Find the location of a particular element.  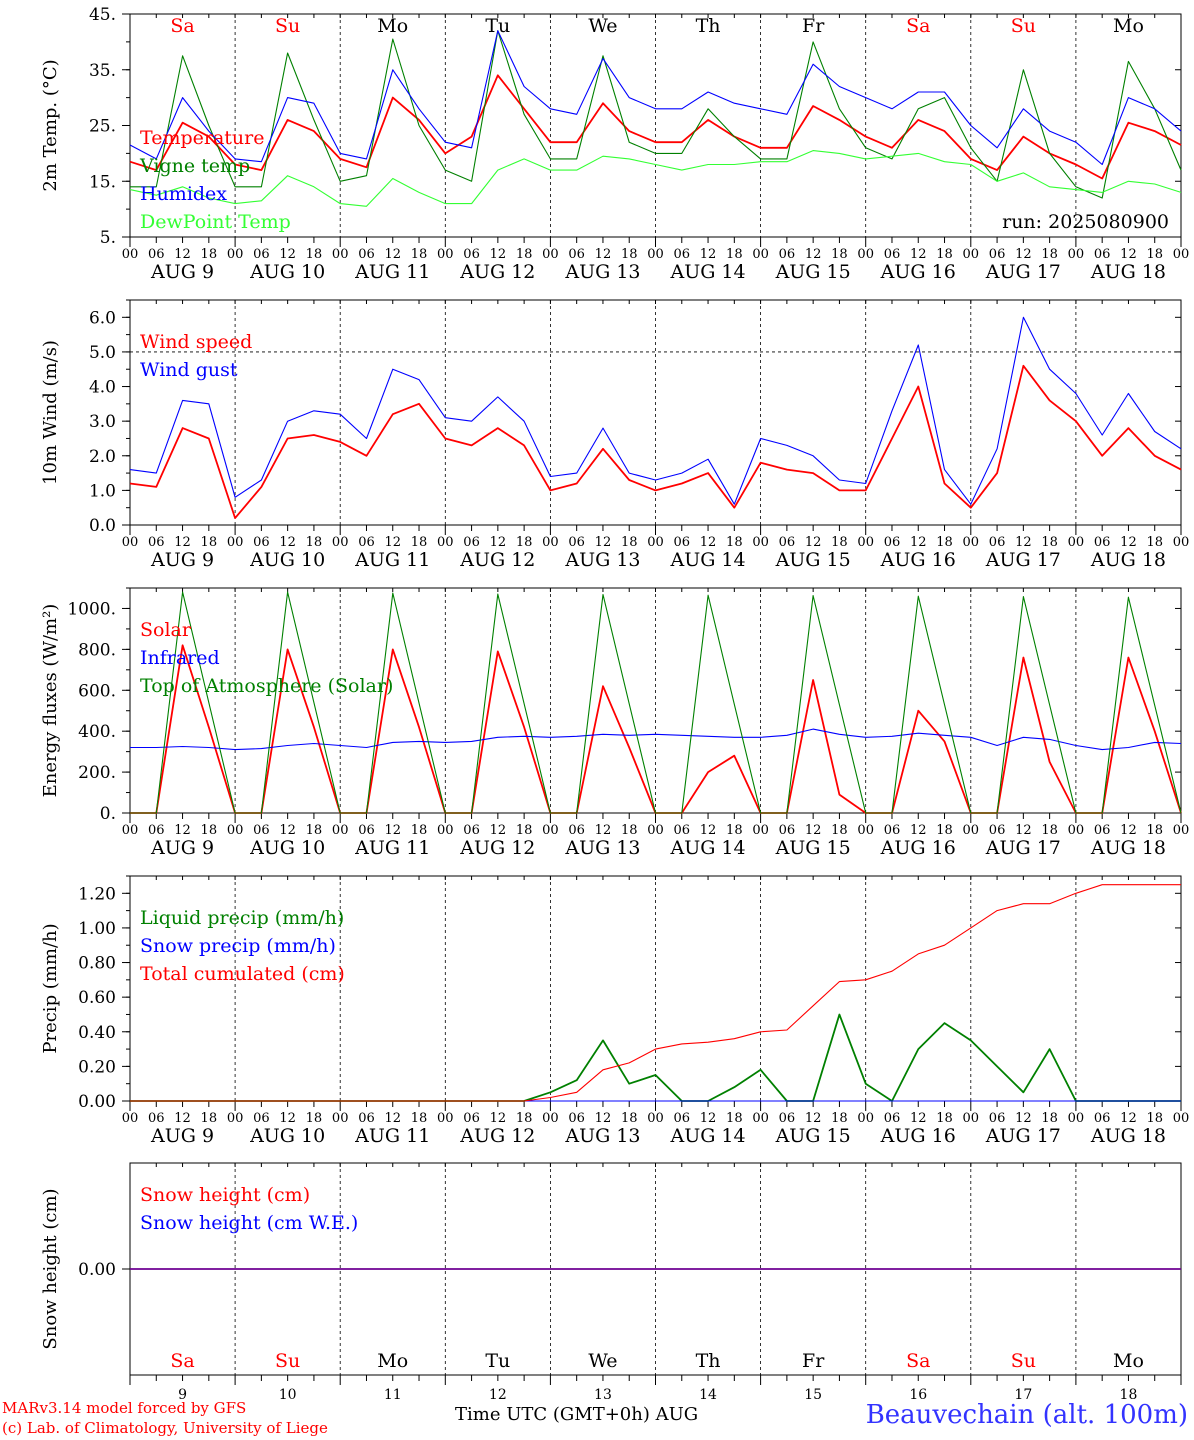

y-tick-label: 1.20 is located at coordinates (97, 894).